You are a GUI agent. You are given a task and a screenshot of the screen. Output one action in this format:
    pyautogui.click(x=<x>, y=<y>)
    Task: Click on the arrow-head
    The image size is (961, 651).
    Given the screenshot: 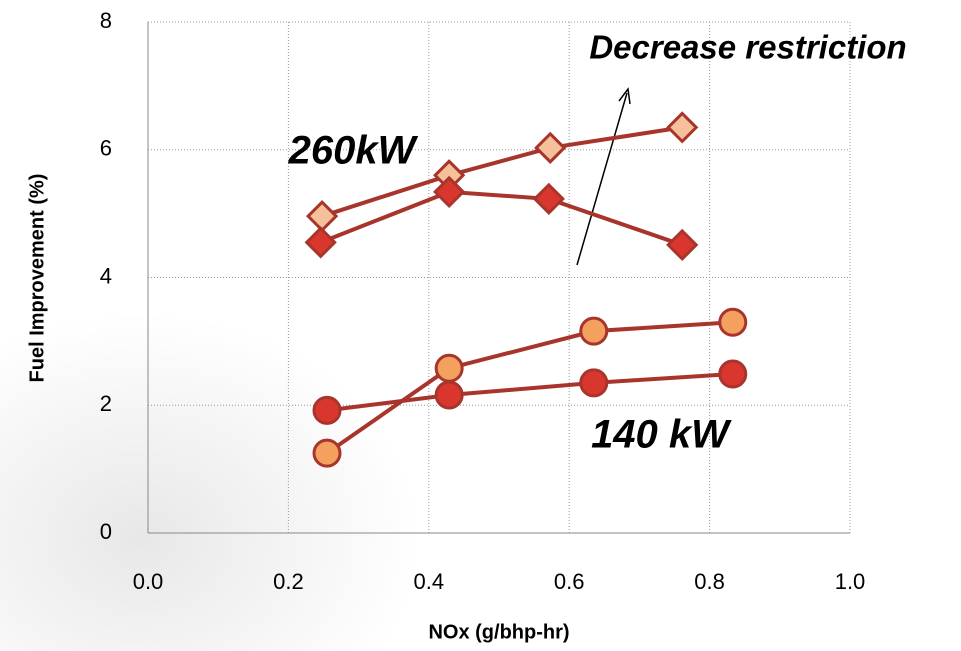 What is the action you would take?
    pyautogui.click(x=624, y=96)
    